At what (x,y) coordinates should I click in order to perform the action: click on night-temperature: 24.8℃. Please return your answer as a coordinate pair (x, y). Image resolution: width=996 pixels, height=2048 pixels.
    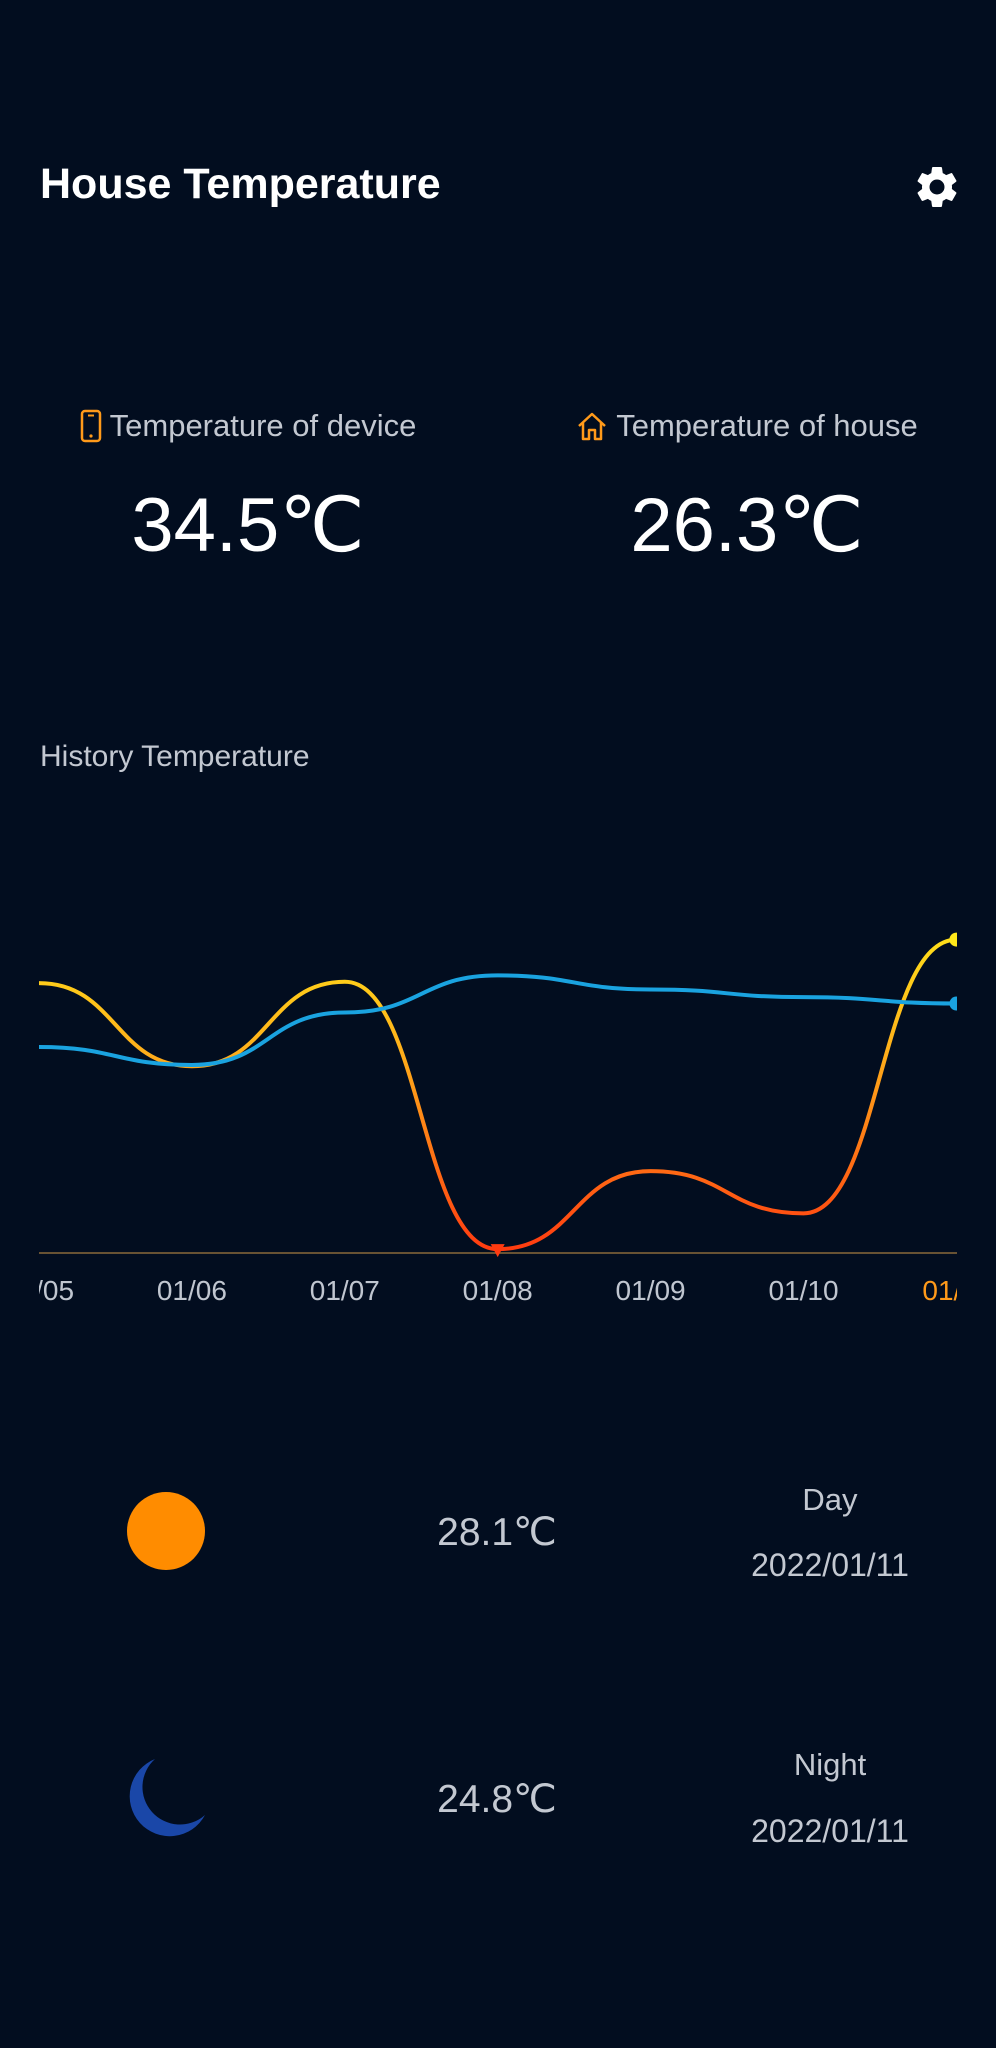
    Looking at the image, I should click on (497, 1799).